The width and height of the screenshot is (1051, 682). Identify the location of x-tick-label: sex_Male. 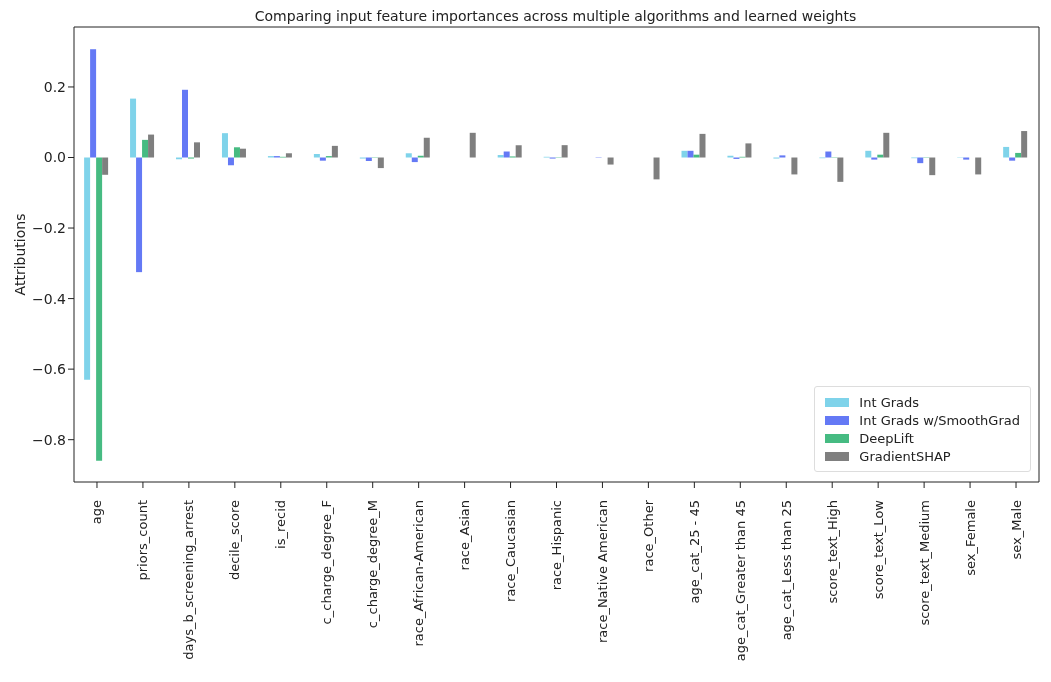
(1016, 530).